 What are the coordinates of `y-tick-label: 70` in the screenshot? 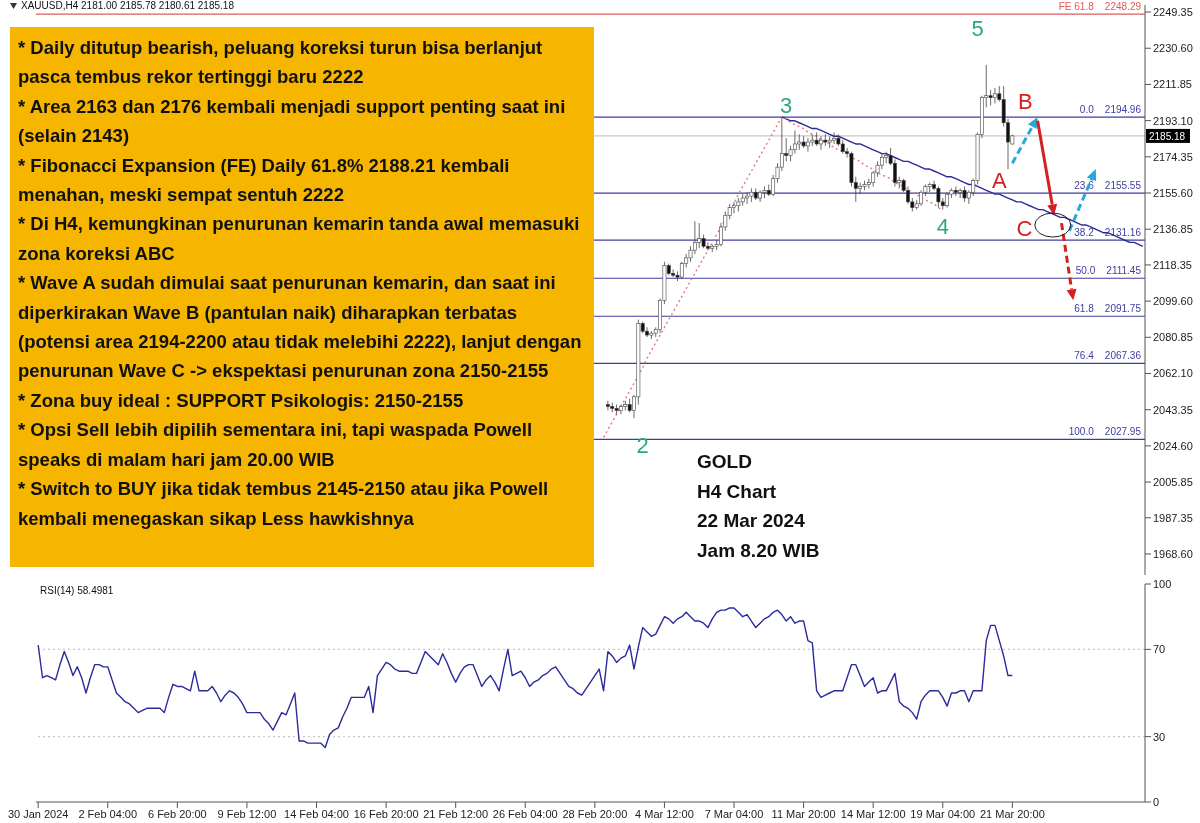 It's located at (1159, 649).